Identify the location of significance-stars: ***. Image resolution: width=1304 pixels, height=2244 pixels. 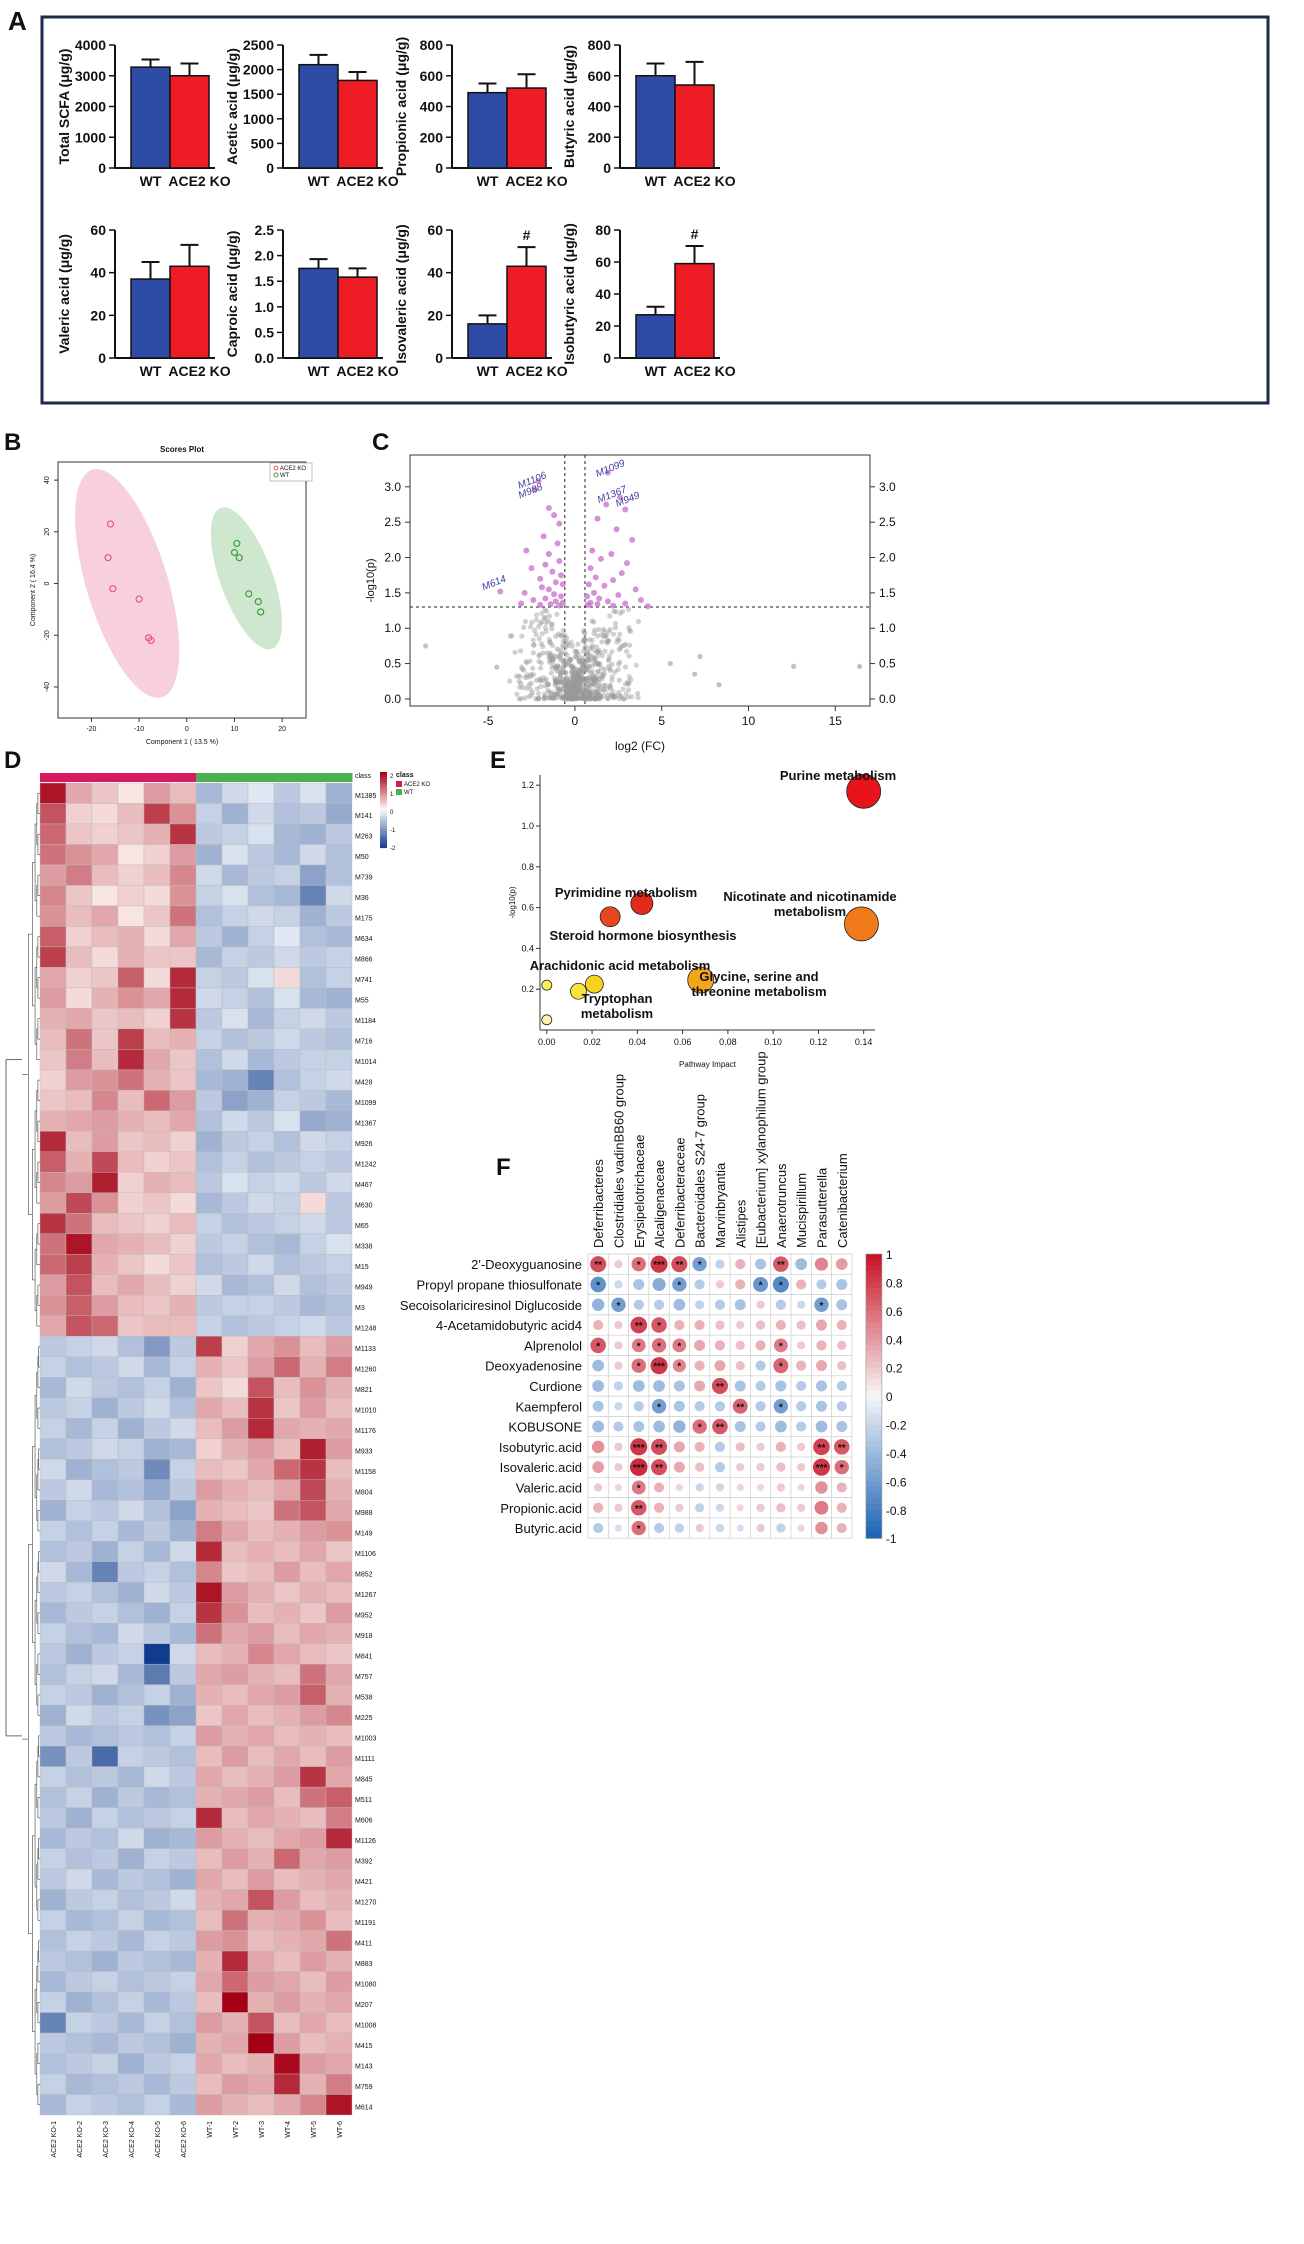
(659, 1265).